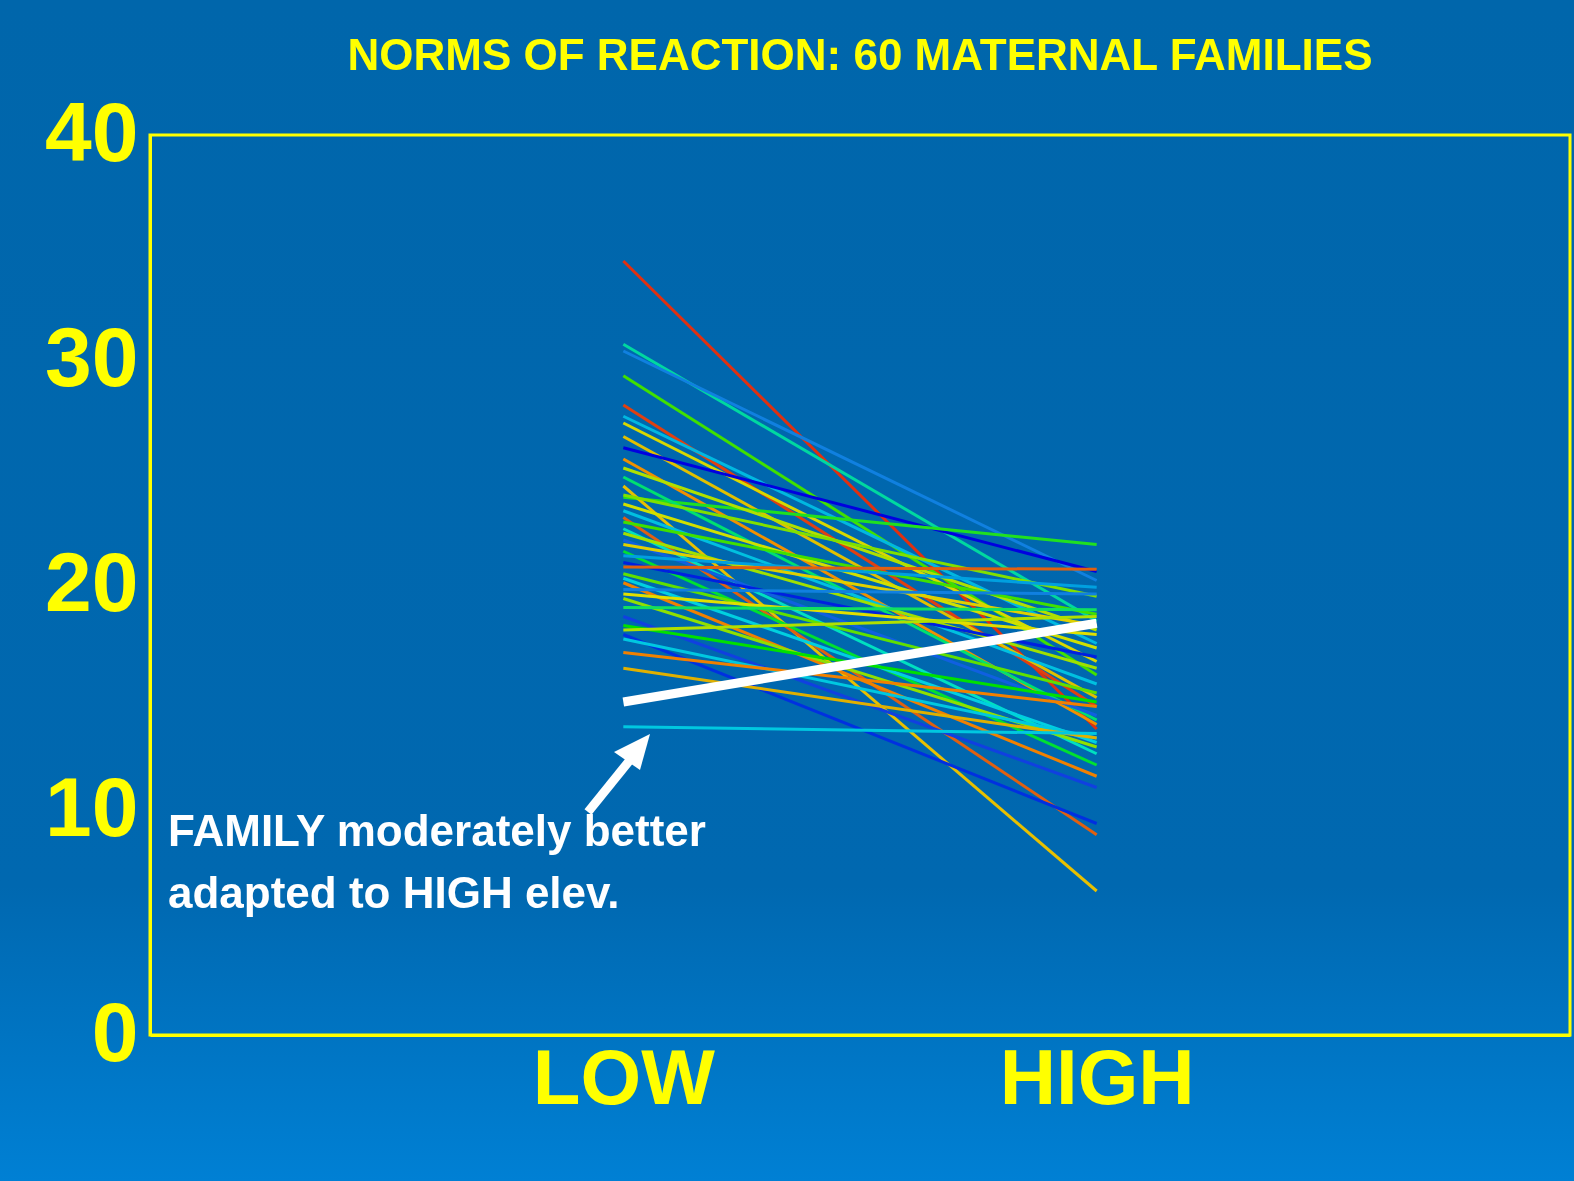  I want to click on x-tick-label: LOW, so click(624, 1076).